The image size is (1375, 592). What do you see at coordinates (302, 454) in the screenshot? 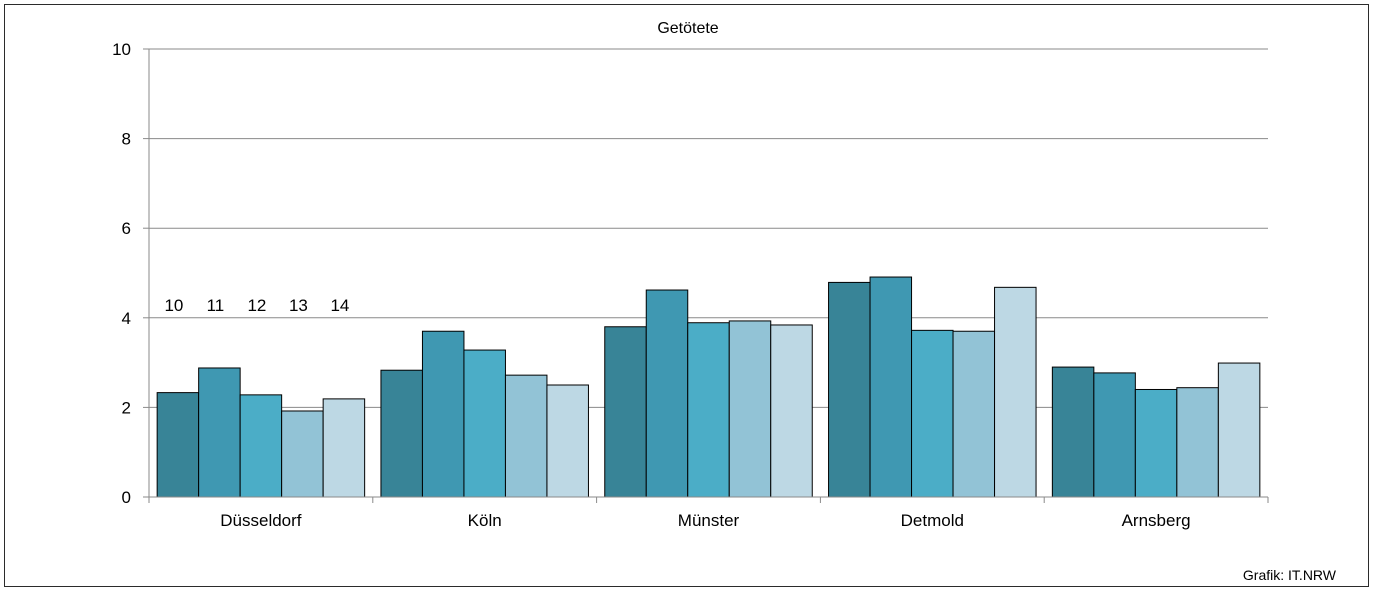
I see `bar-düsseldorf-13` at bounding box center [302, 454].